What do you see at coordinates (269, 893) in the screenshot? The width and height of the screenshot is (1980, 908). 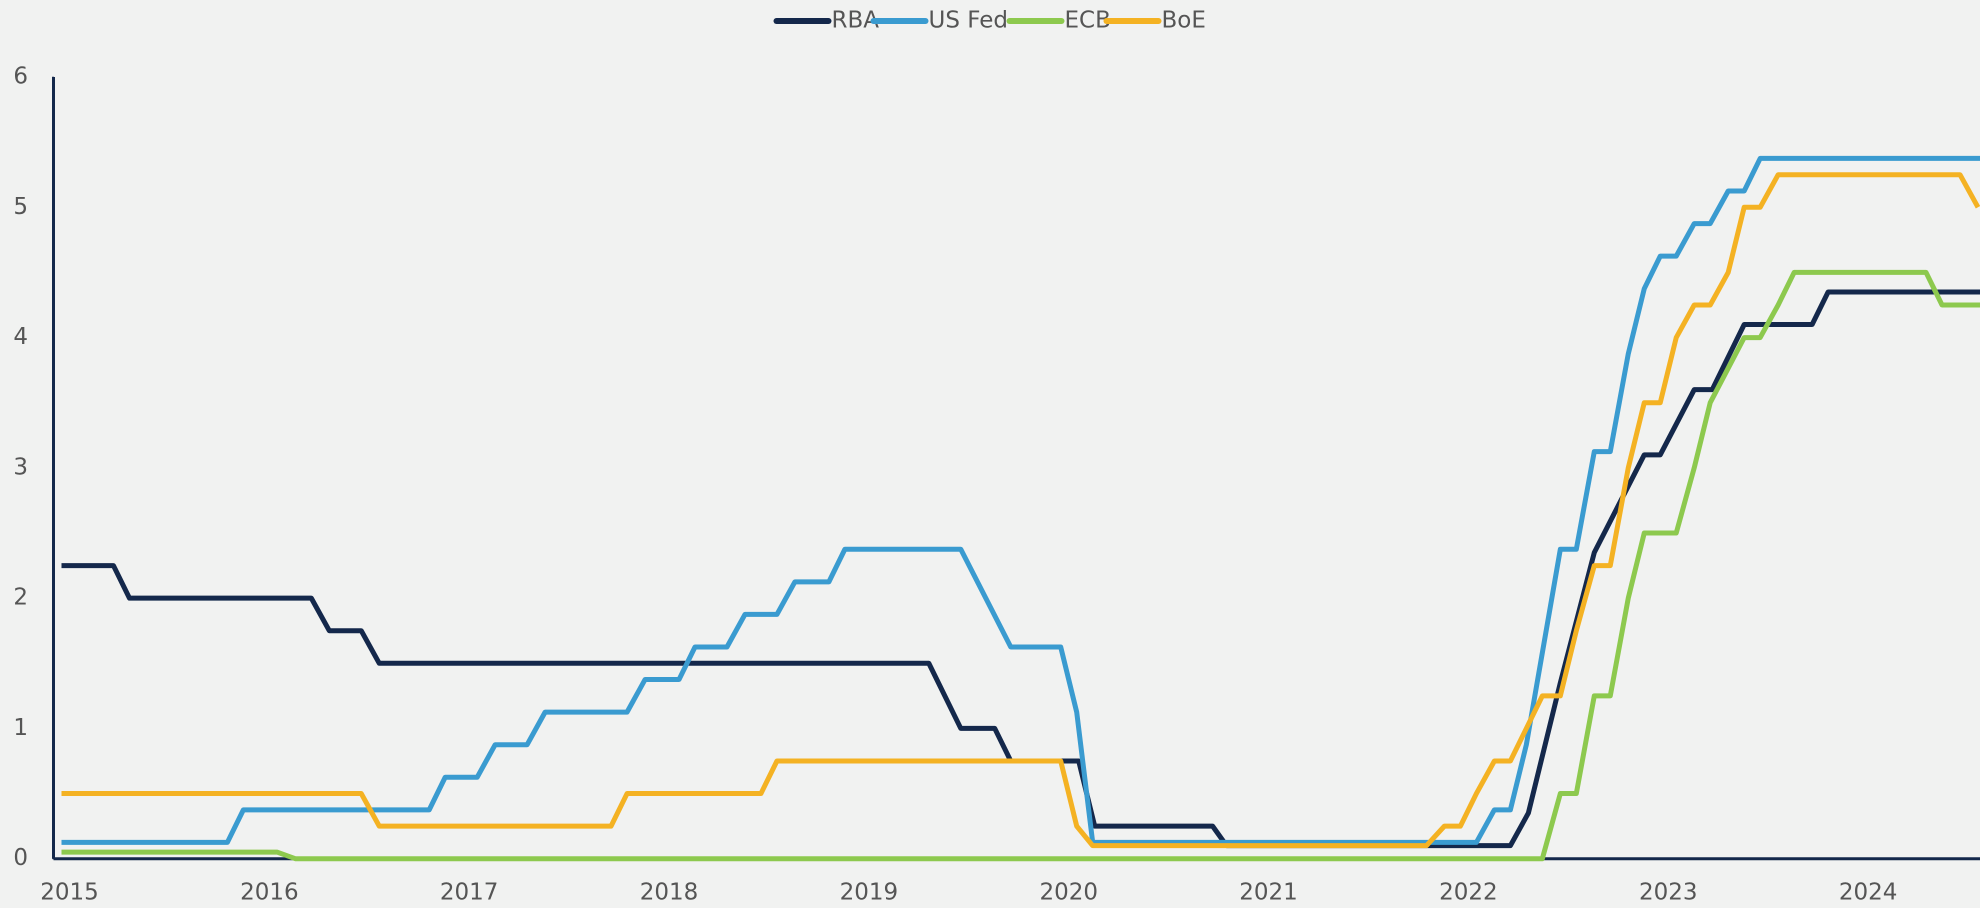 I see `x-tick-label: 2016` at bounding box center [269, 893].